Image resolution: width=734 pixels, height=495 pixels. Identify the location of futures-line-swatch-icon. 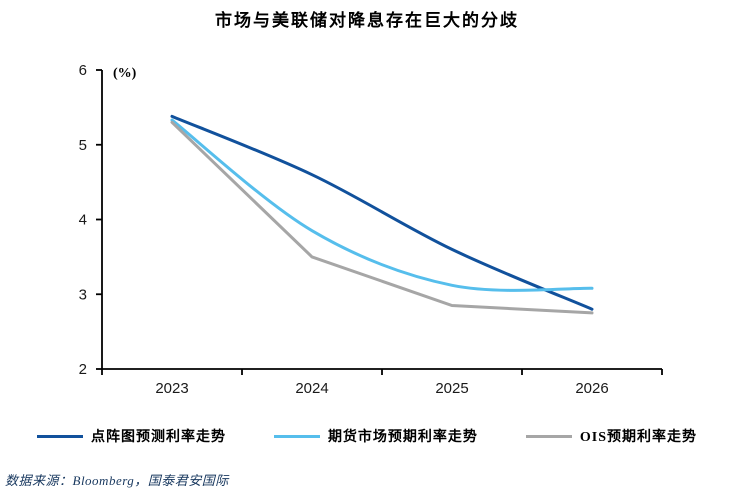
(296, 436).